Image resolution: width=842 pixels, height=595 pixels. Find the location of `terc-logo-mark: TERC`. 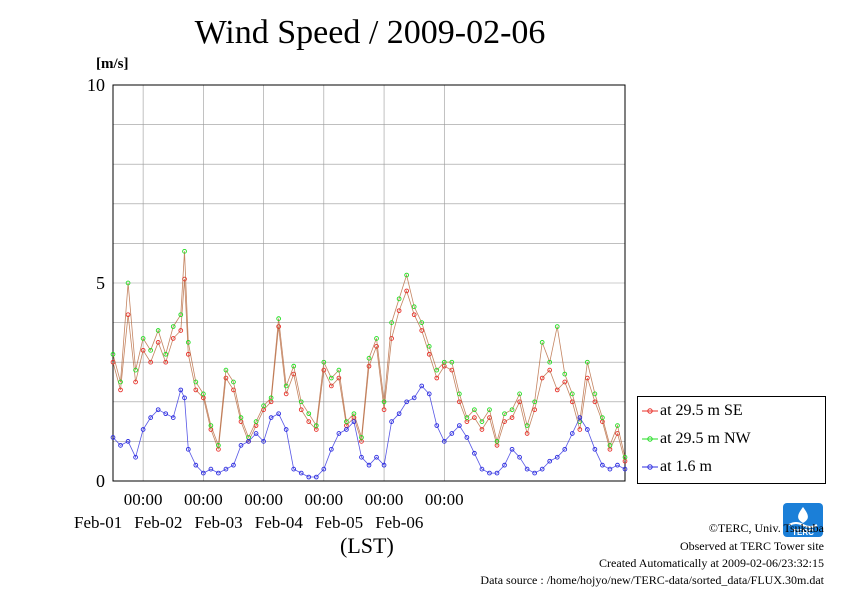

terc-logo-mark: TERC is located at coordinates (803, 522).